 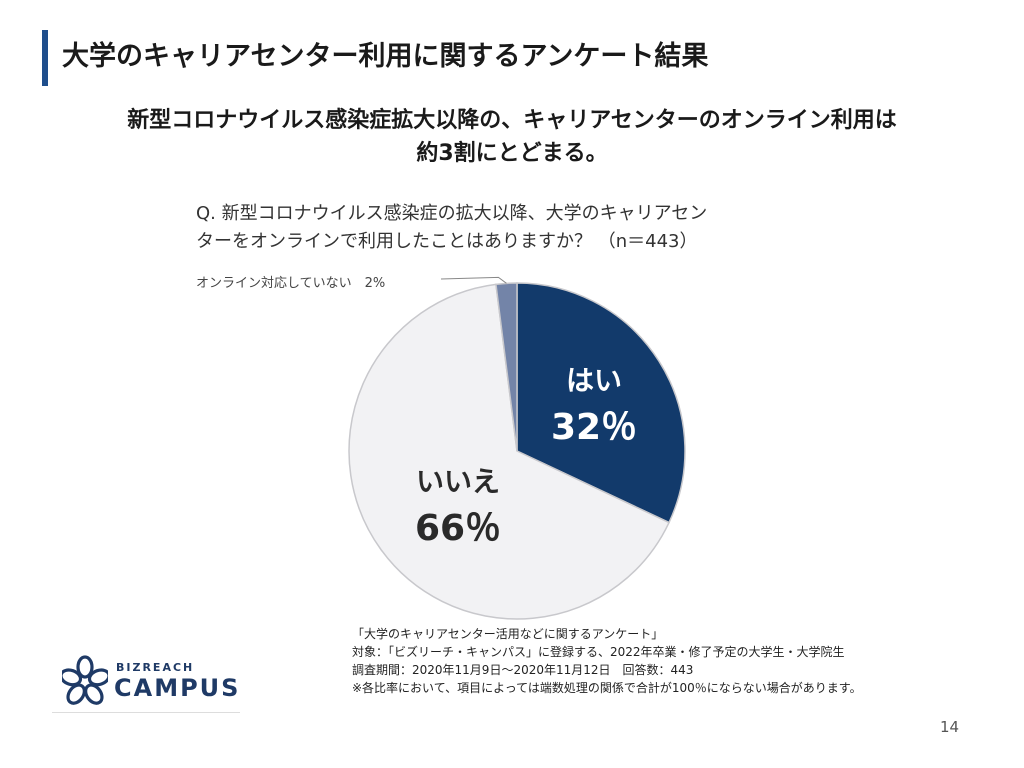 I want to click on logo-wordmark: CAMPUS, so click(x=177, y=688).